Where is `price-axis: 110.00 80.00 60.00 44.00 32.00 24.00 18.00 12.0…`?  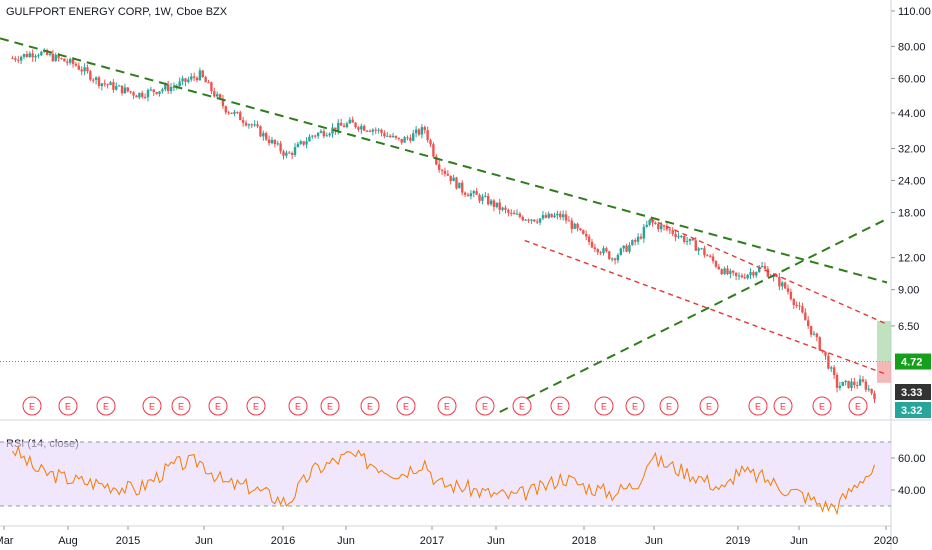 price-axis: 110.00 80.00 60.00 44.00 32.00 24.00 18.00 12.0… is located at coordinates (911, 169).